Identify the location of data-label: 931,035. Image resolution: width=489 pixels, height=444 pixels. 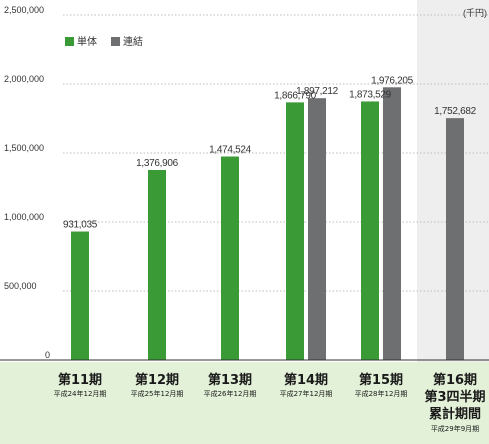
(80, 225).